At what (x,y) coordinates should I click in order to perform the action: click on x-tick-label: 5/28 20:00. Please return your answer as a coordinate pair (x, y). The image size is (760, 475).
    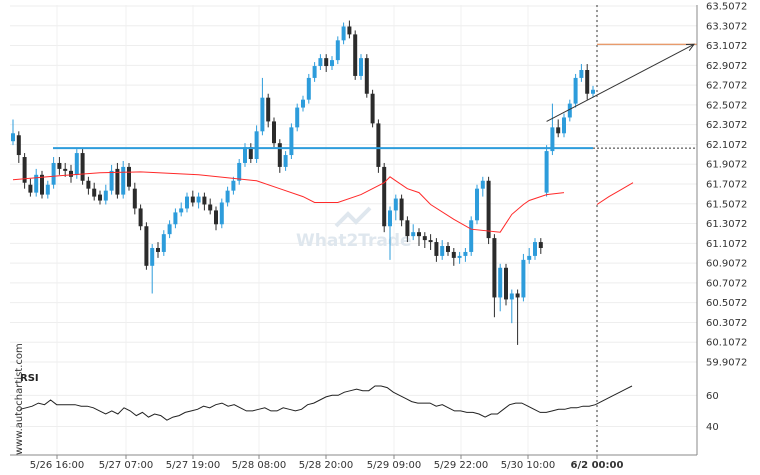
    Looking at the image, I should click on (326, 465).